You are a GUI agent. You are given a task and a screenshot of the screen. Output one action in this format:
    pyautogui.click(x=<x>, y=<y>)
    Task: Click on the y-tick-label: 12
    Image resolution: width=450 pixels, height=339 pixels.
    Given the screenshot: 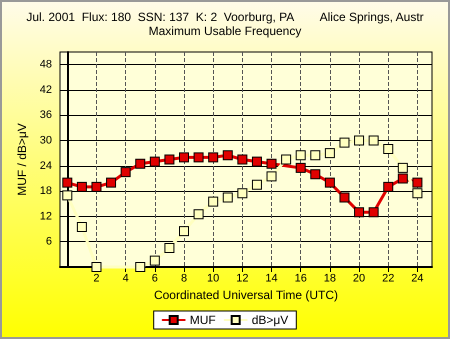 What is the action you would take?
    pyautogui.click(x=46, y=216)
    